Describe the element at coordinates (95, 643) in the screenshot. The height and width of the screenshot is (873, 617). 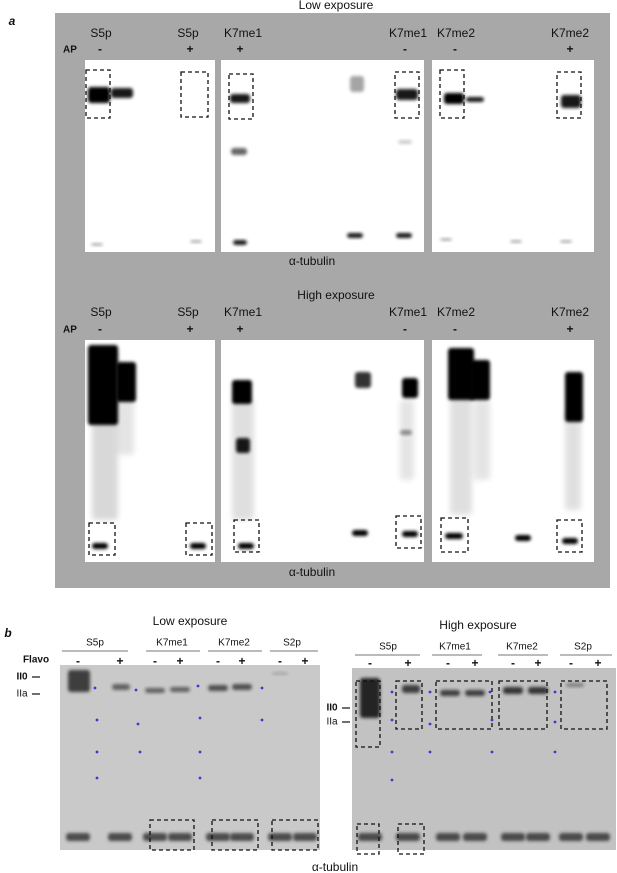
I see `group-label: S5p` at that location.